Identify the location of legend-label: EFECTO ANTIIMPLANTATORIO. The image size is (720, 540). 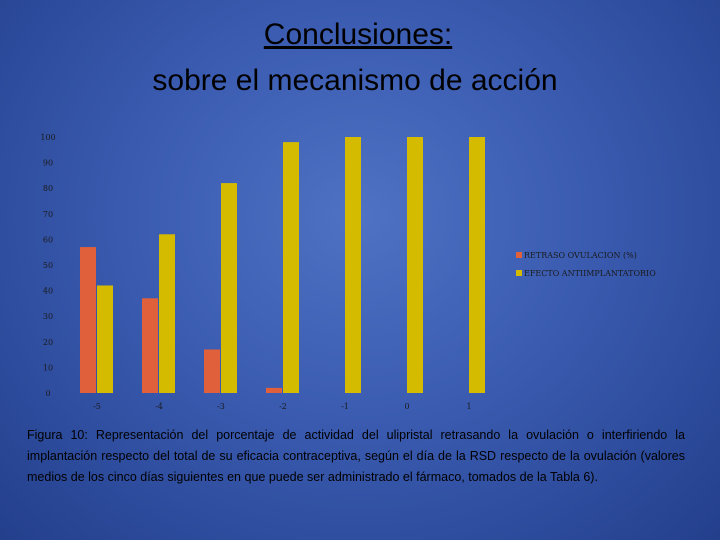
(590, 273).